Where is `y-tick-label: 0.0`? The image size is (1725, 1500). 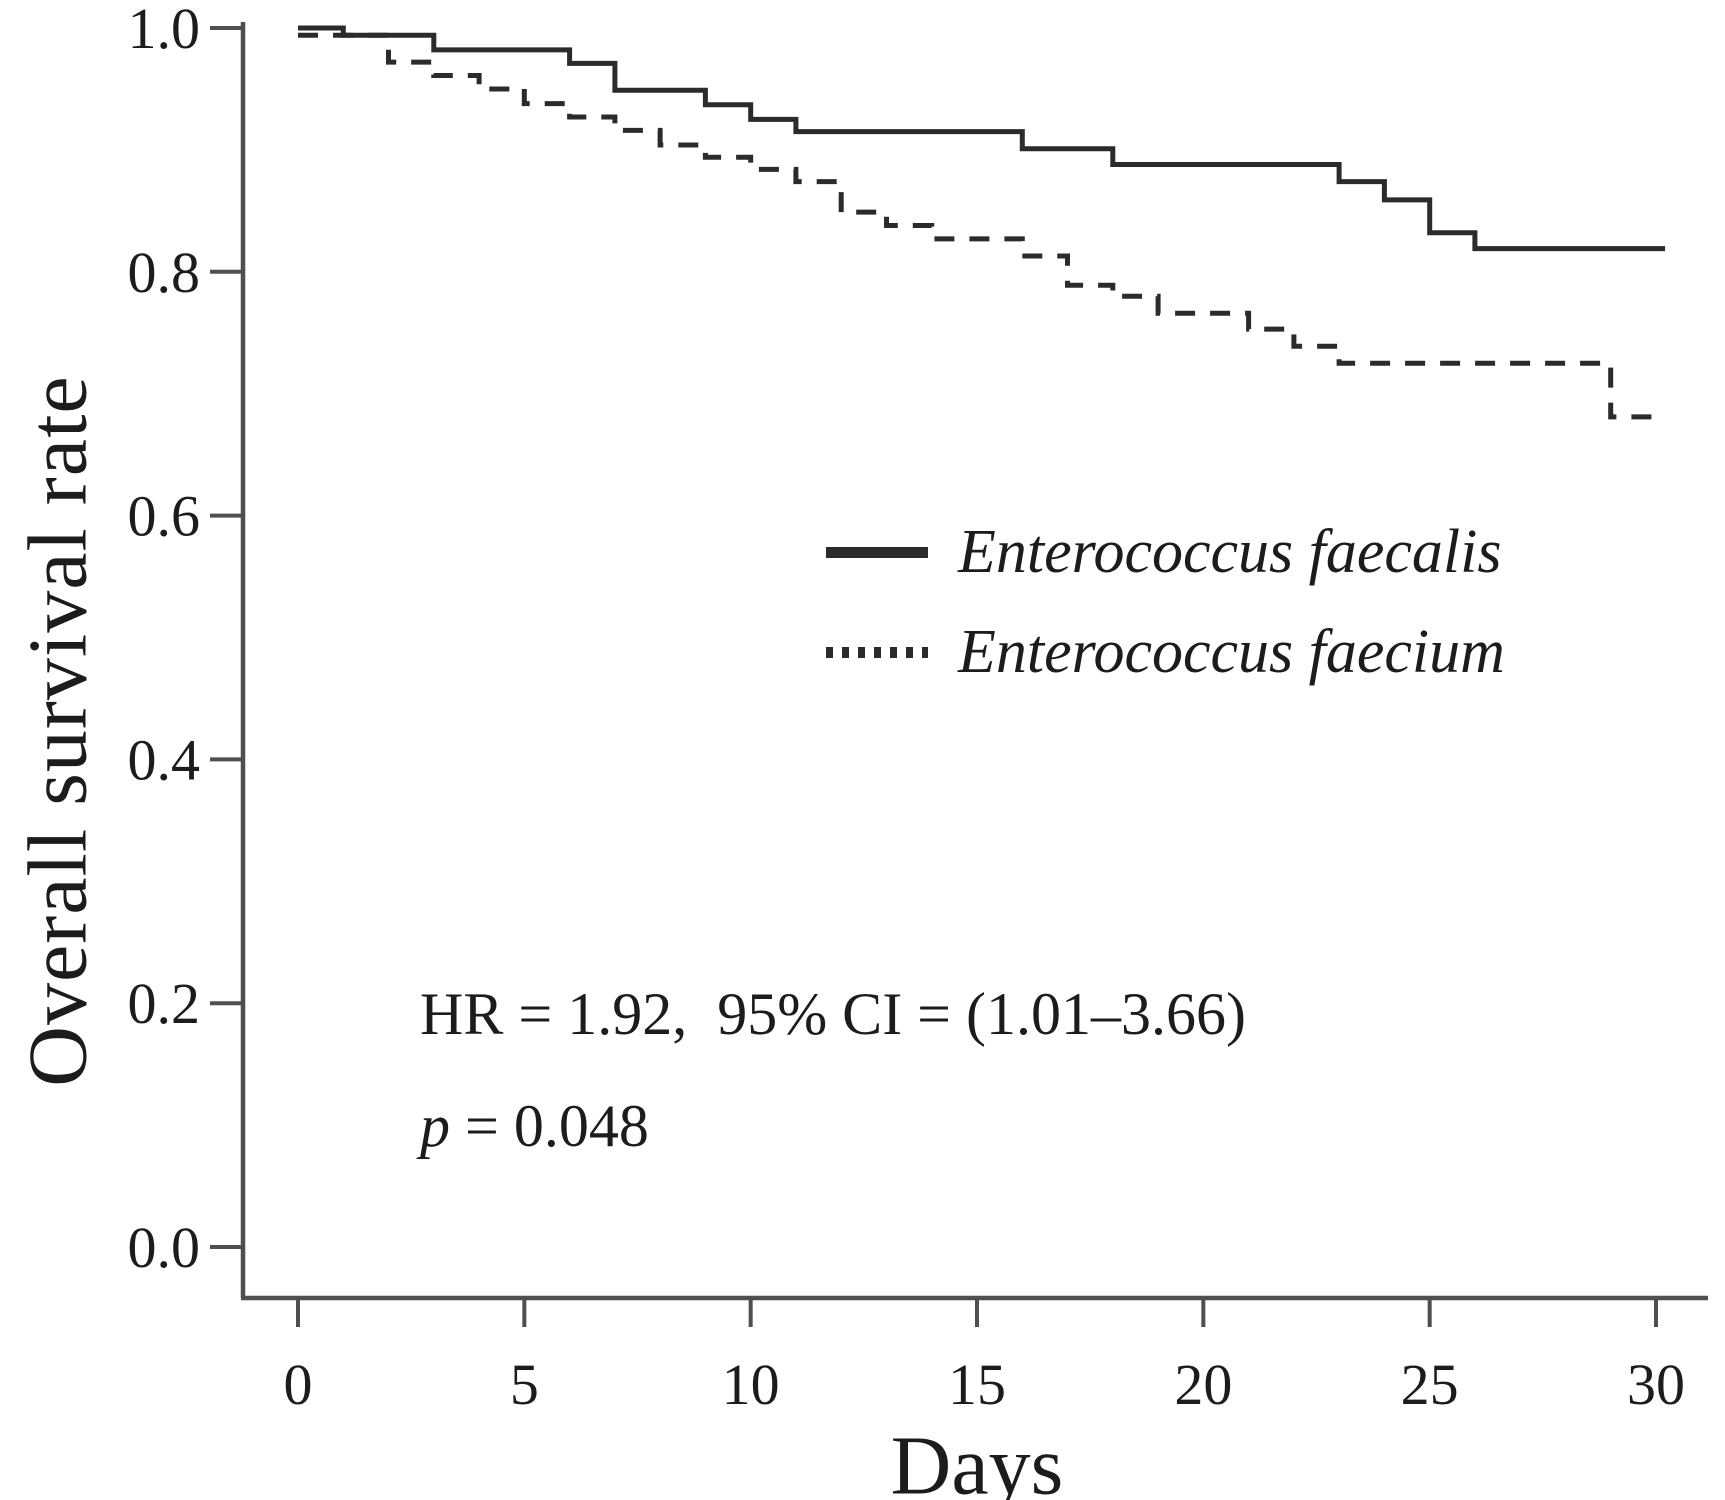
y-tick-label: 0.0 is located at coordinates (164, 1247).